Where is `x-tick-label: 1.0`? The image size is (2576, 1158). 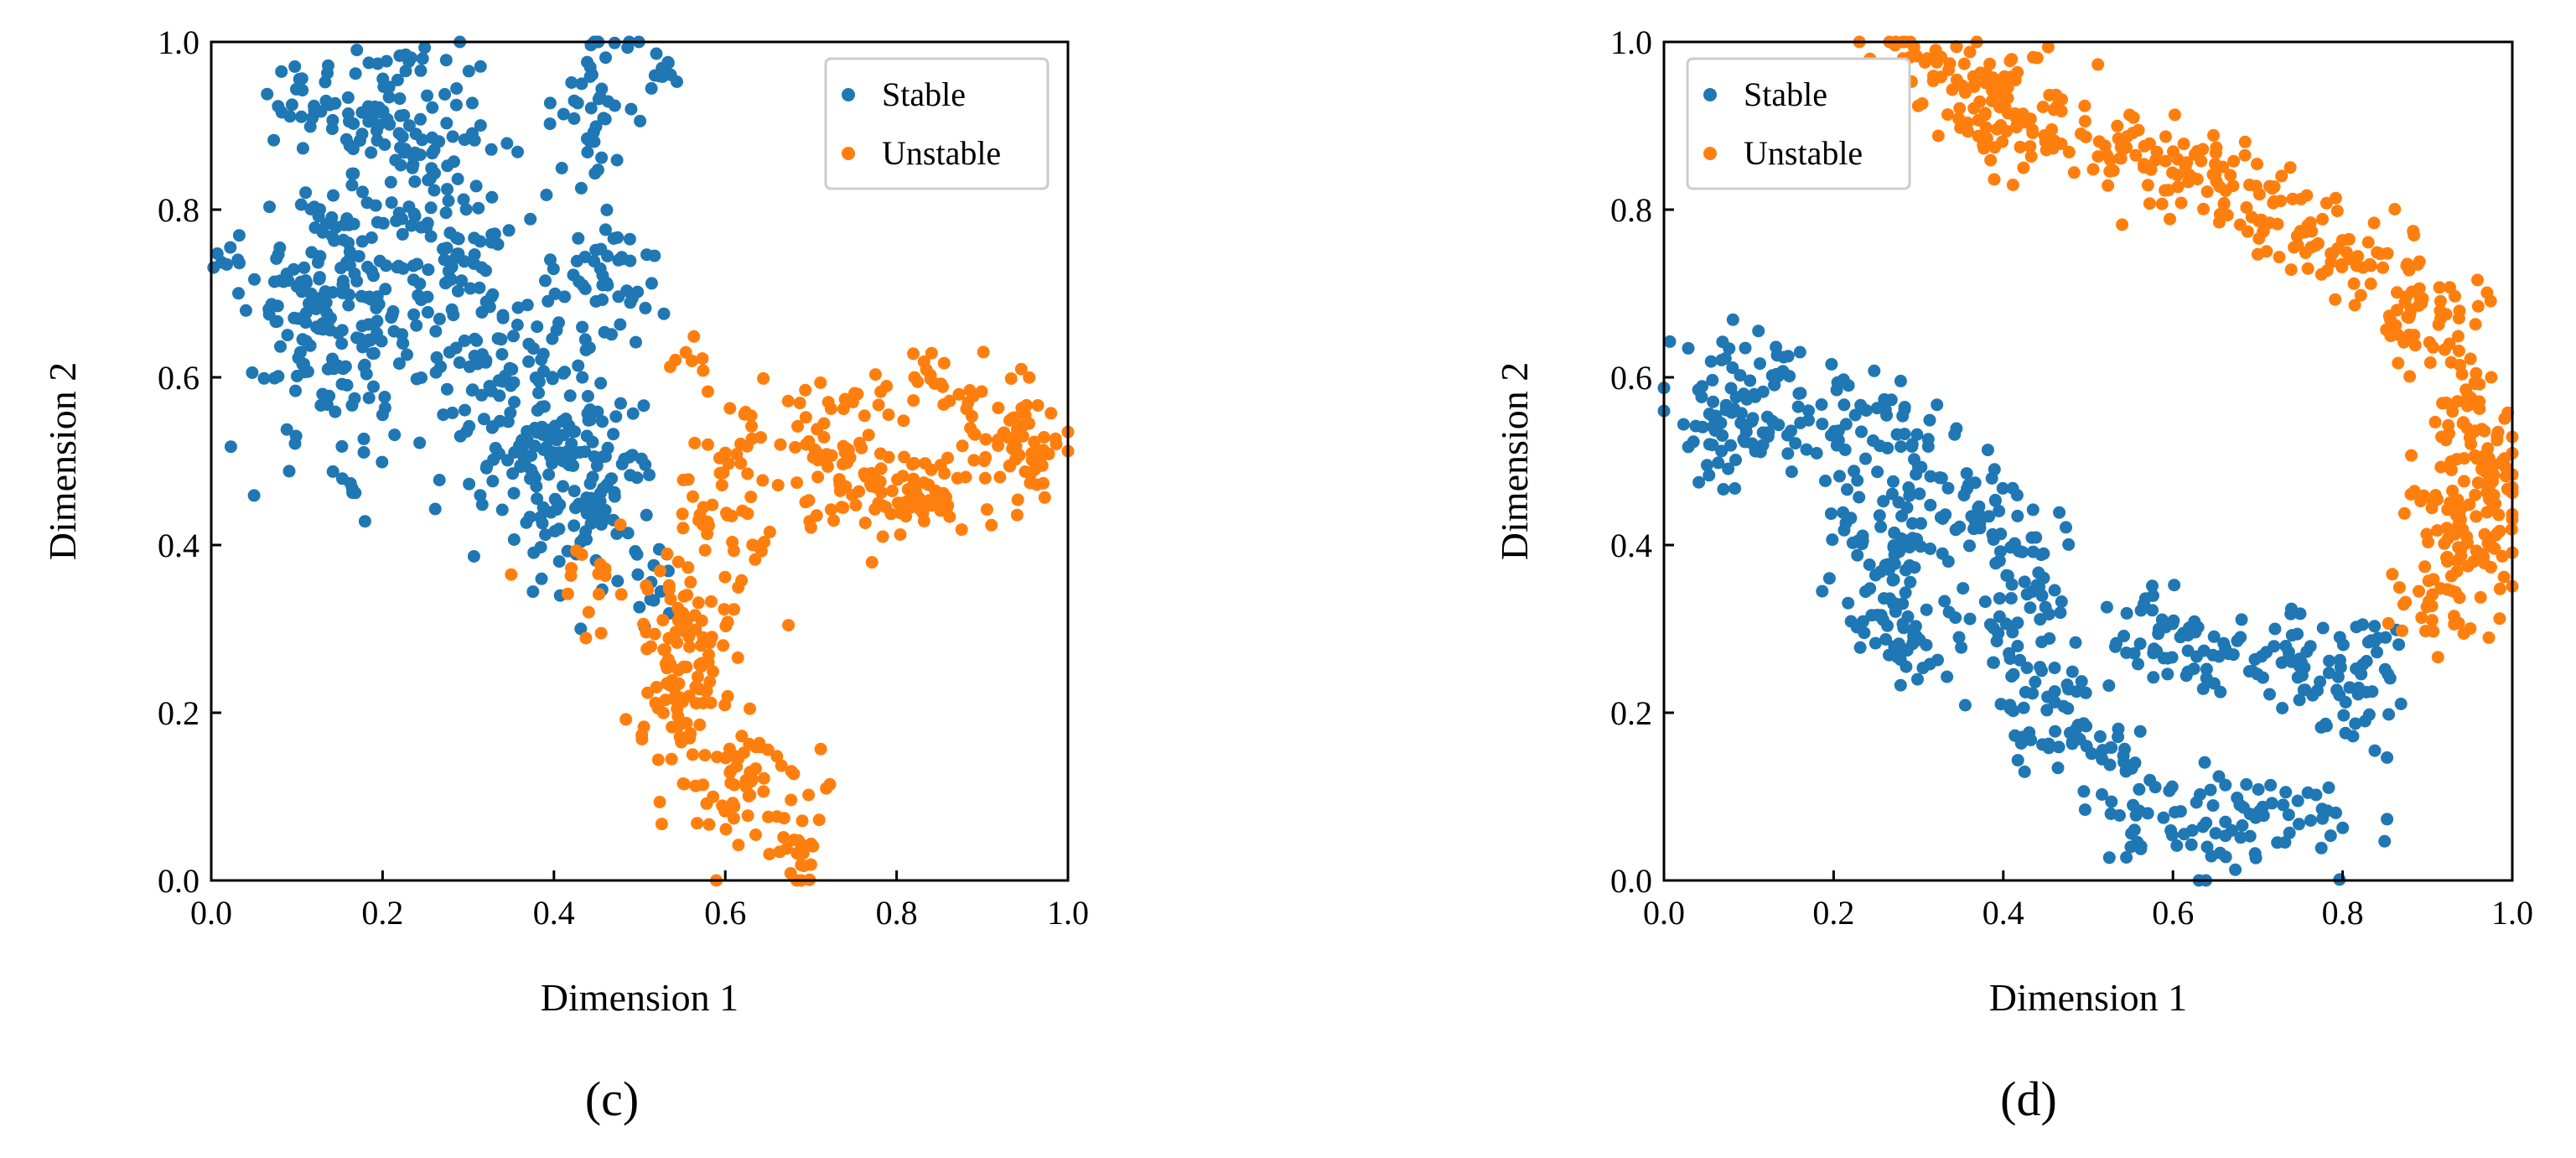
x-tick-label: 1.0 is located at coordinates (1068, 913).